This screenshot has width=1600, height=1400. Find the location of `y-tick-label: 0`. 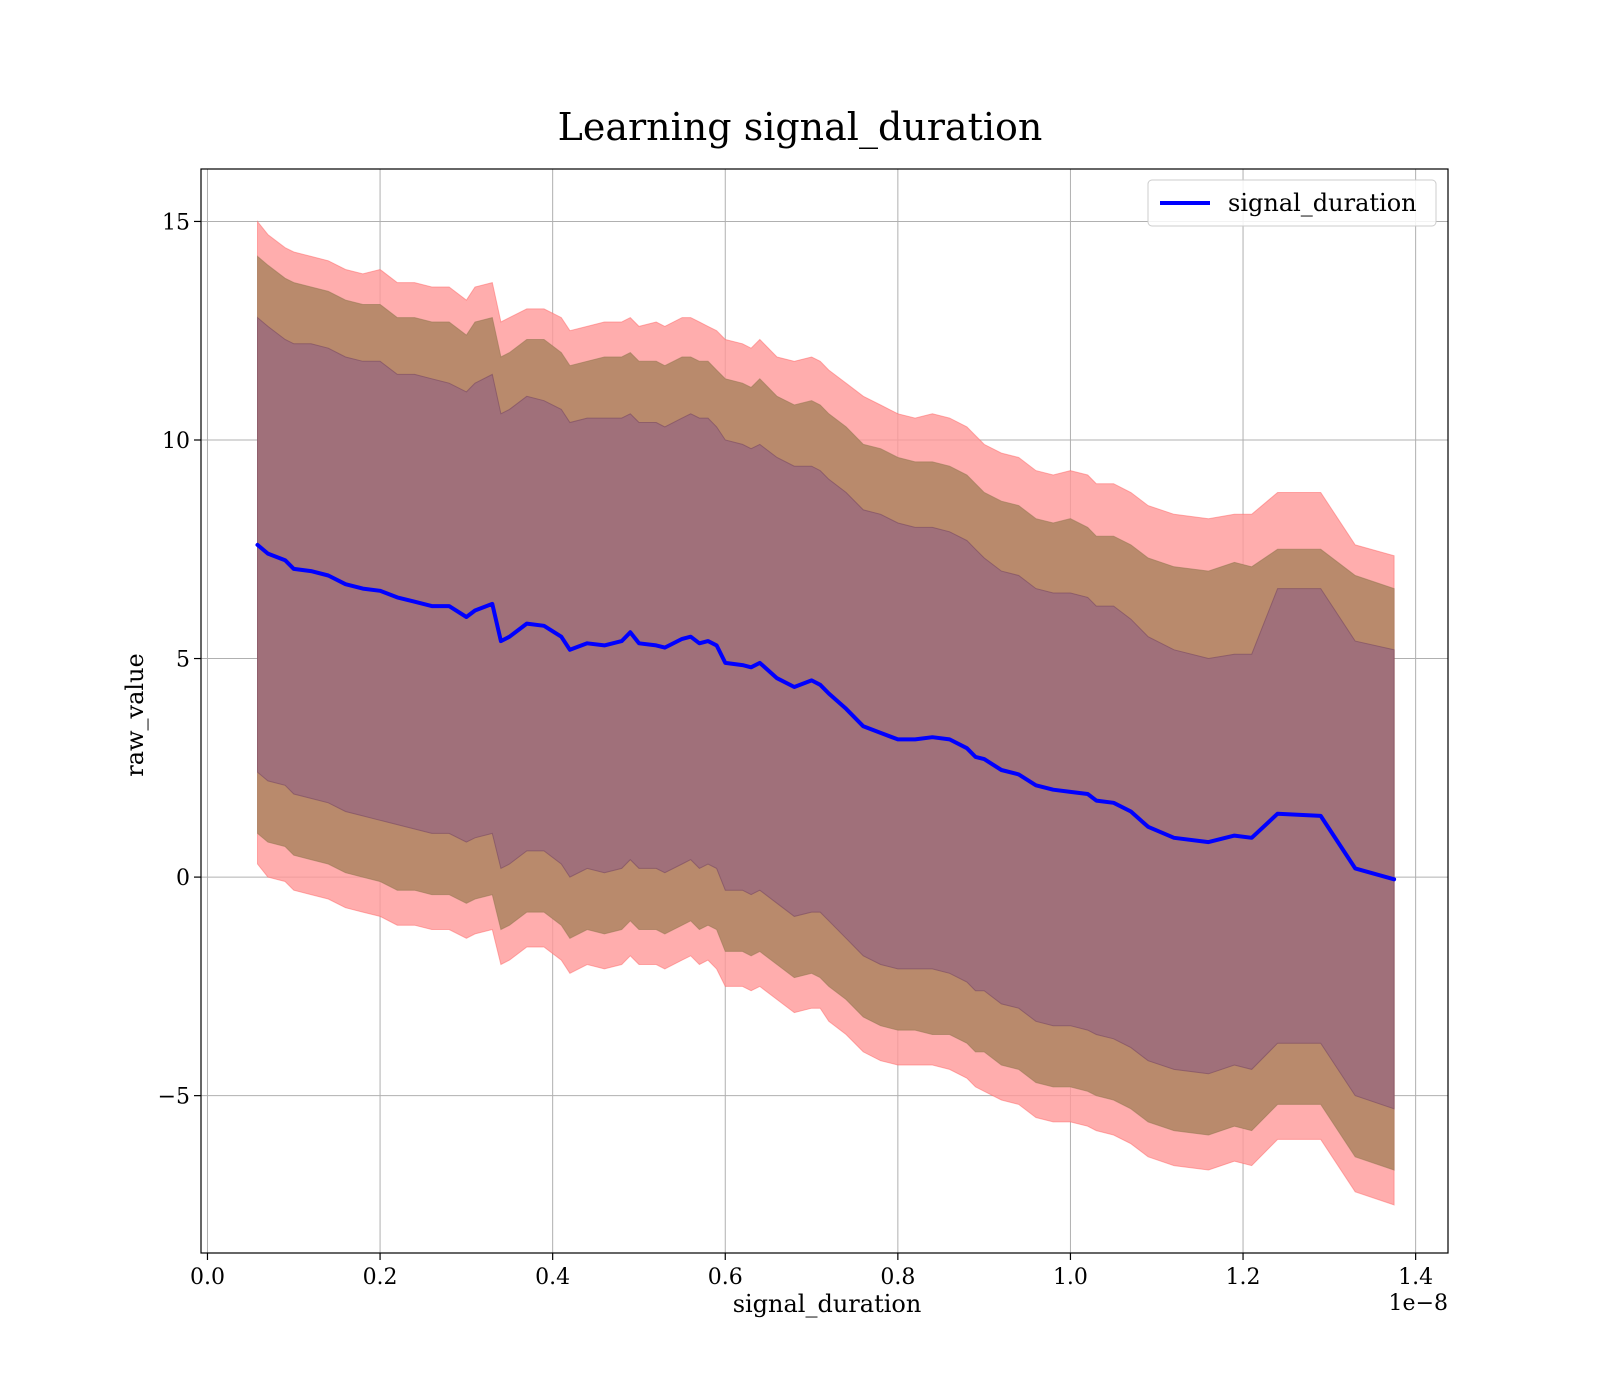

y-tick-label: 0 is located at coordinates (183, 878).